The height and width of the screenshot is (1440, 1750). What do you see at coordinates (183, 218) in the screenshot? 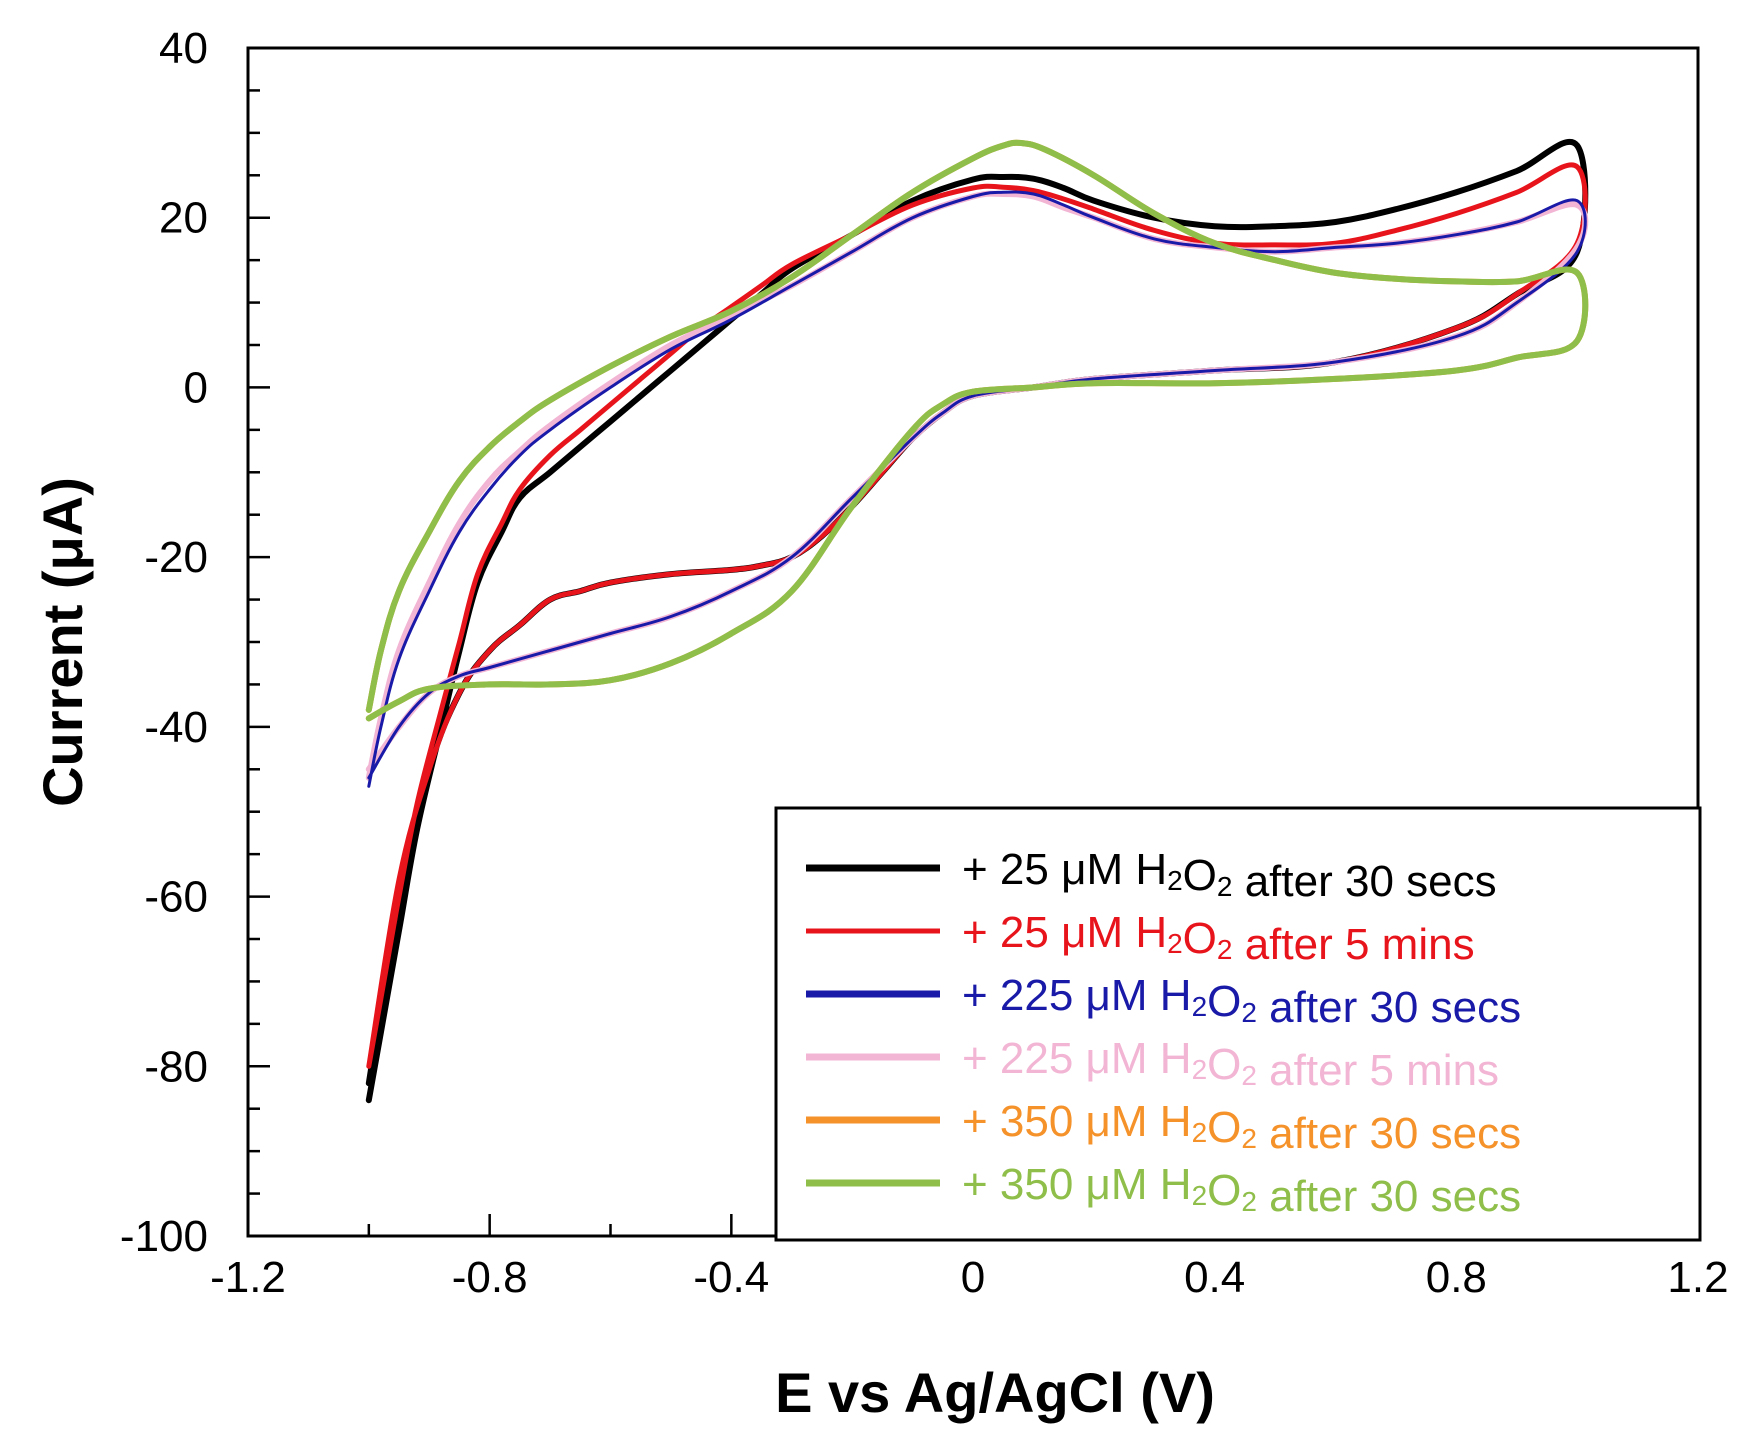
I see `y-tick-label: 20` at bounding box center [183, 218].